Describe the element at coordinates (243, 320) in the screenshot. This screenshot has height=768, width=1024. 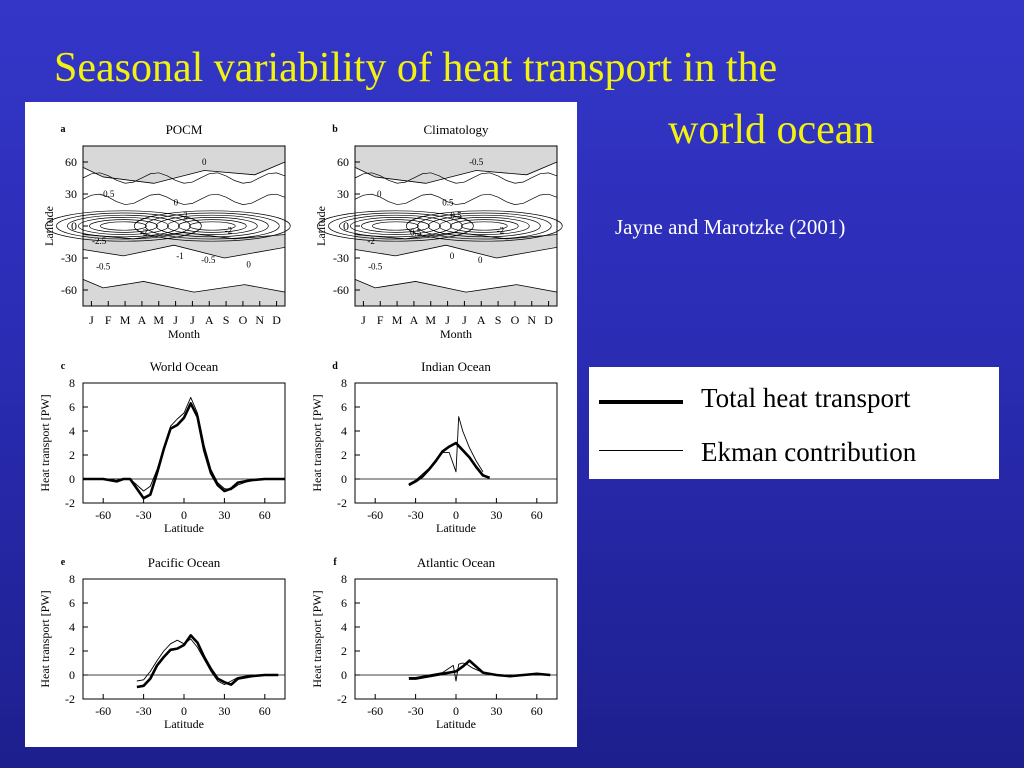
I see `chart-a-x-tick-label: O` at that location.